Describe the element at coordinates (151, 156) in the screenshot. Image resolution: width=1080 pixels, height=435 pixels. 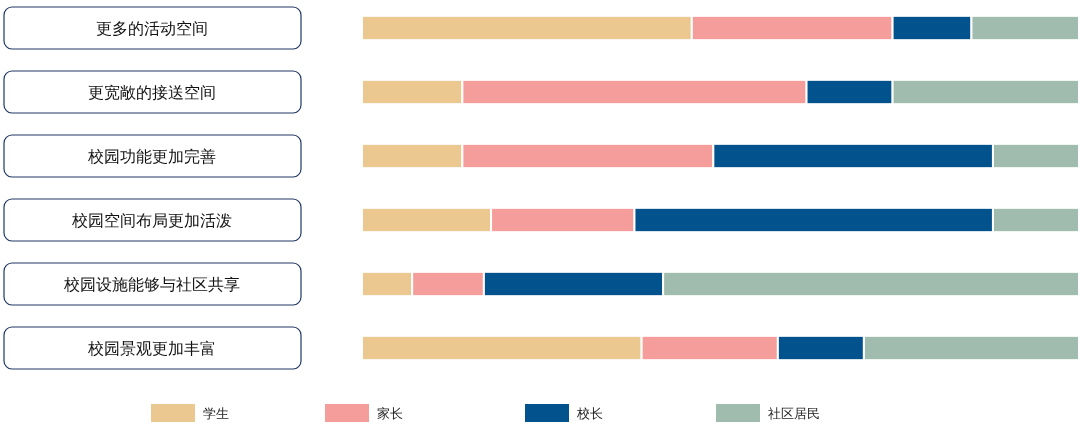
I see `y-tick-label: 校园功能更加完善` at that location.